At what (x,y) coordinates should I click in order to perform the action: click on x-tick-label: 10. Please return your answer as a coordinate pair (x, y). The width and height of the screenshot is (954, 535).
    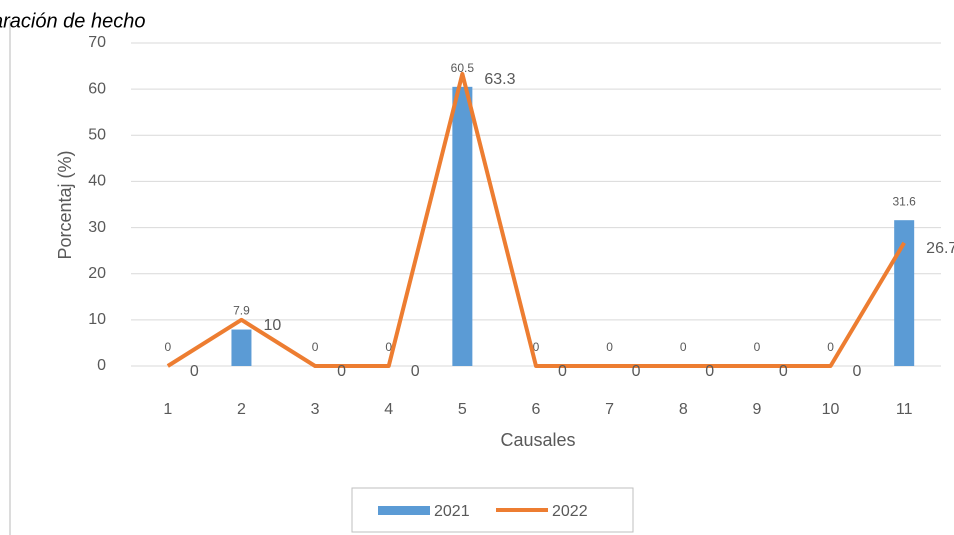
    Looking at the image, I should click on (831, 409).